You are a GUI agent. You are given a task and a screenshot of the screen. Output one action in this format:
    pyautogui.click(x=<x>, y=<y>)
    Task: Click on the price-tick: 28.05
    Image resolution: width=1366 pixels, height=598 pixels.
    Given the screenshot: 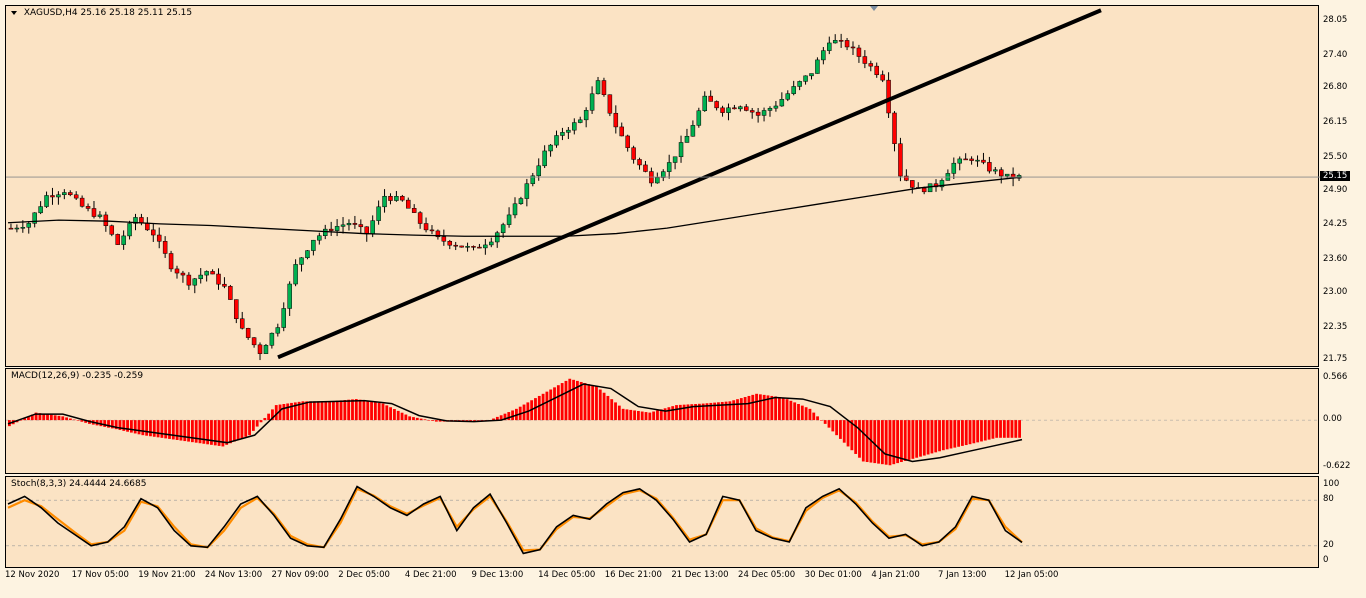 What is the action you would take?
    pyautogui.click(x=1335, y=20)
    